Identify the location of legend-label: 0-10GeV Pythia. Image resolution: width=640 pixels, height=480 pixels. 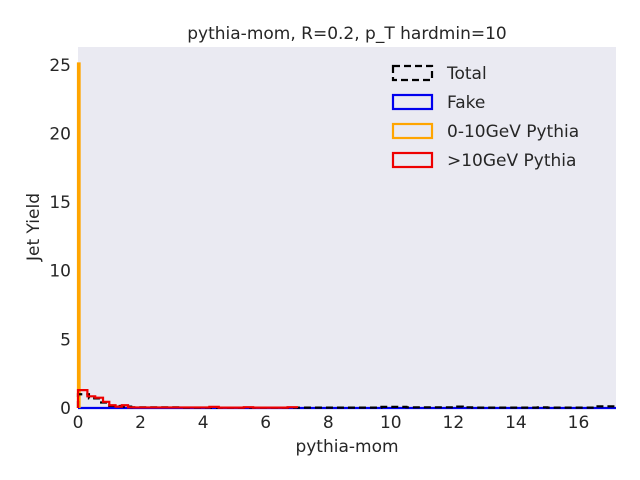
(513, 132).